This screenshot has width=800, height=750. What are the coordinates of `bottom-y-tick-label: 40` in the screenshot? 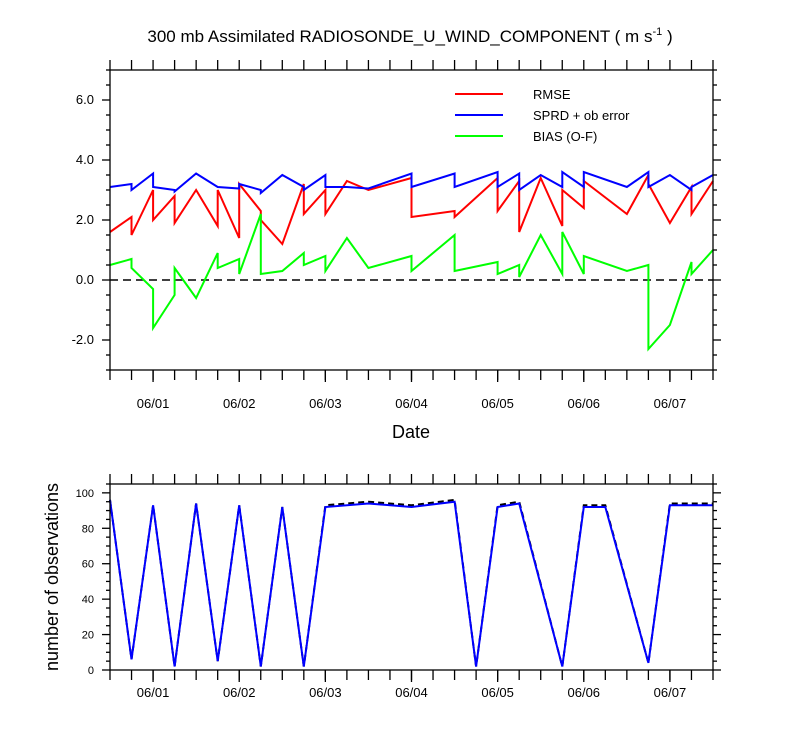 It's located at (88, 600).